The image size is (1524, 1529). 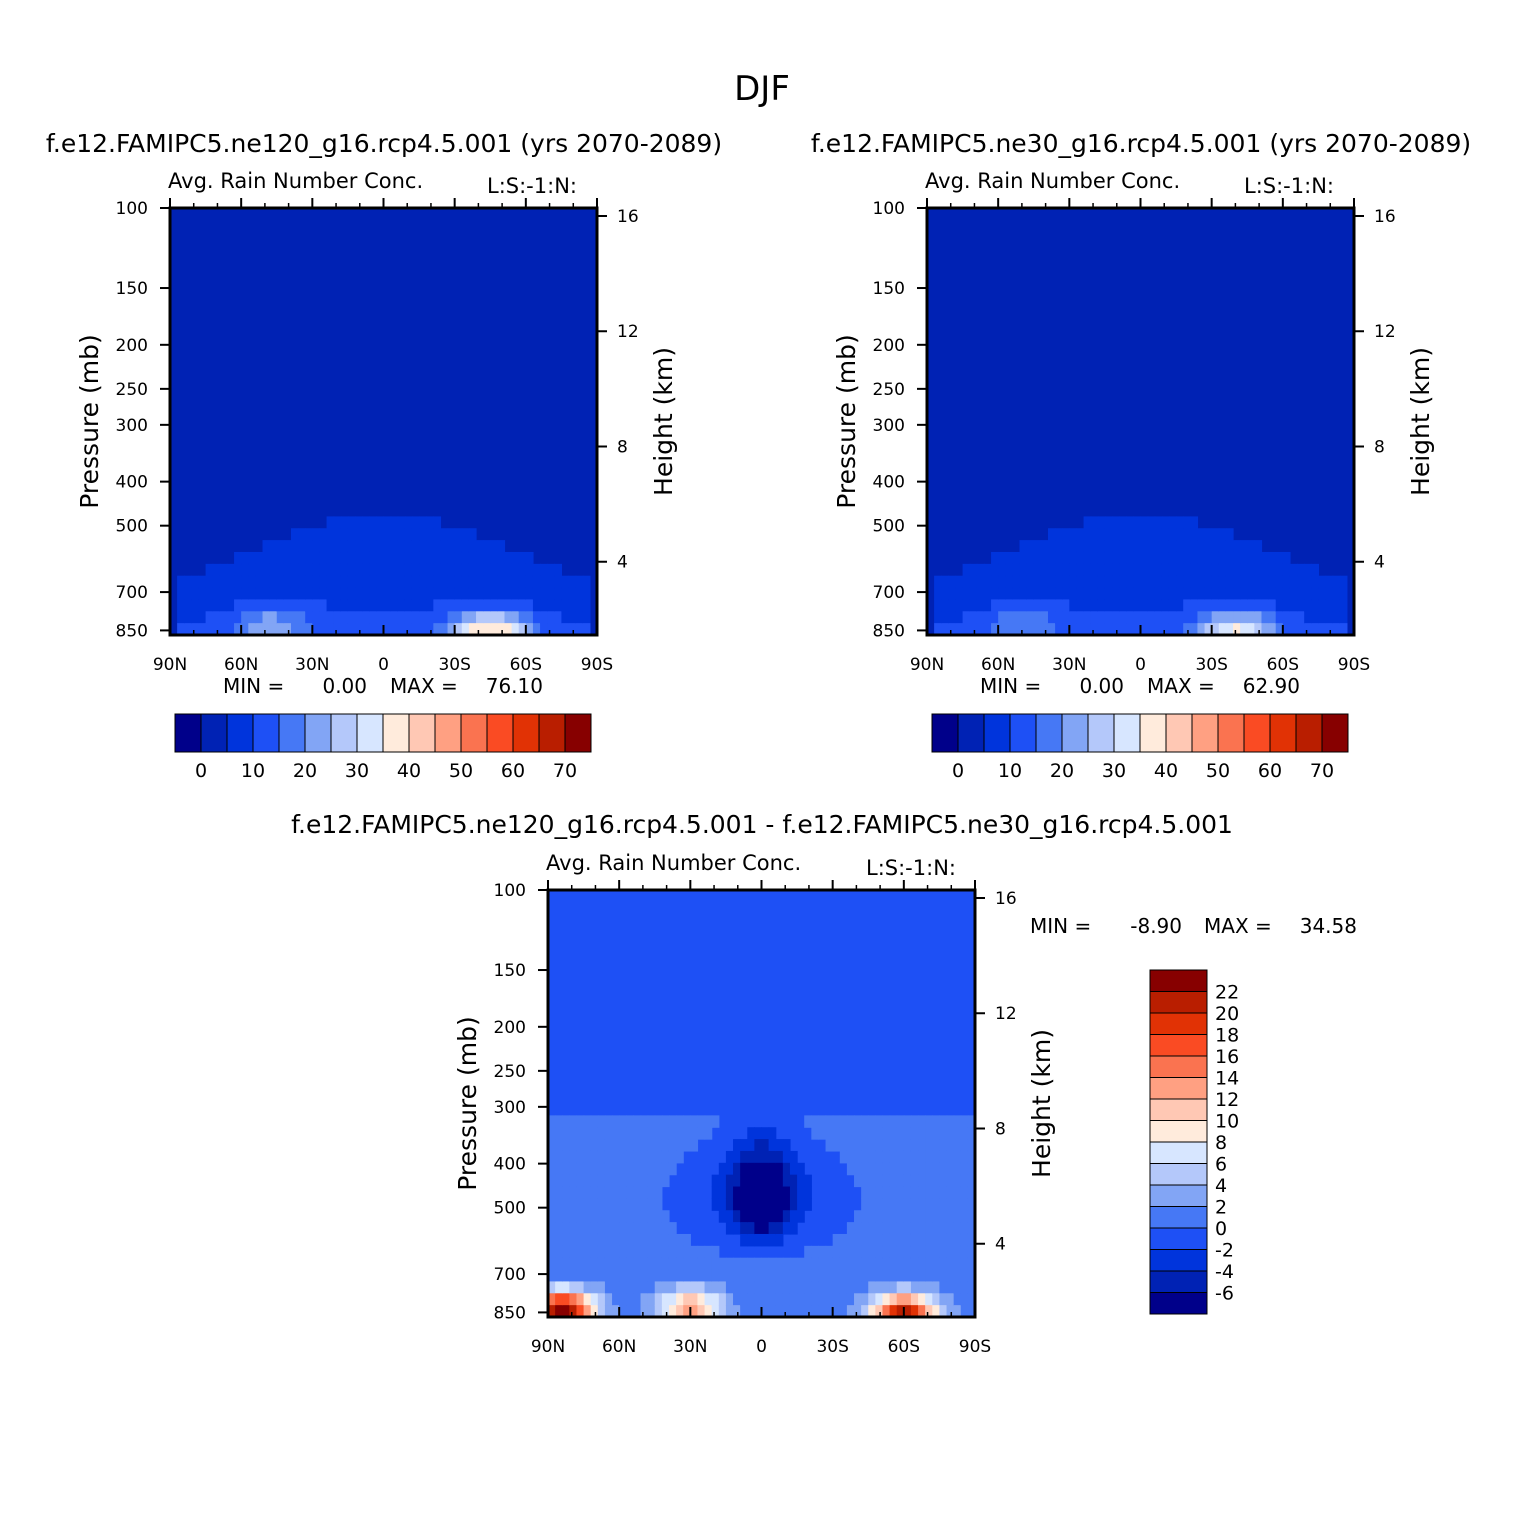 What do you see at coordinates (253, 686) in the screenshot?
I see `panel-1-min-label: MIN =` at bounding box center [253, 686].